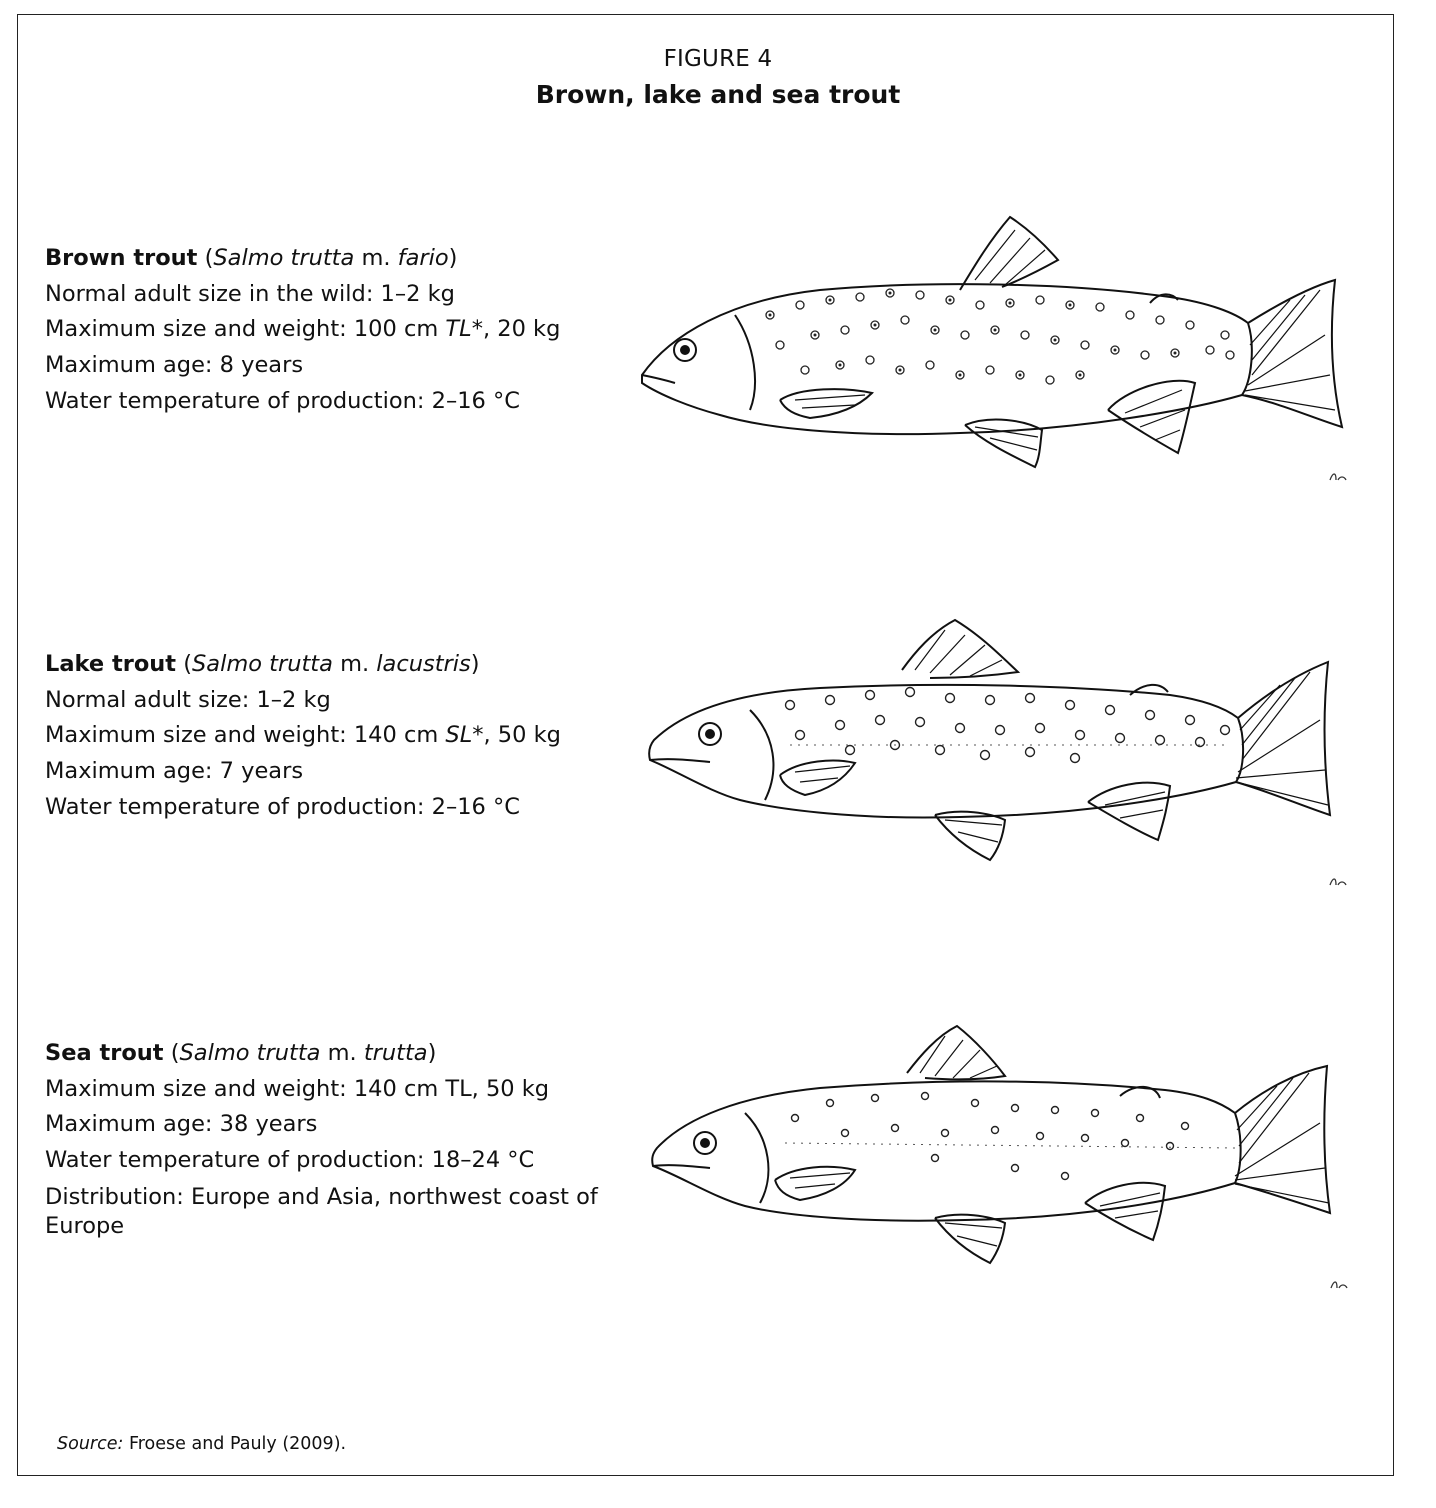  I want to click on species-heading: Lake trout (Salmo trutta m. lacustris), so click(325, 665).